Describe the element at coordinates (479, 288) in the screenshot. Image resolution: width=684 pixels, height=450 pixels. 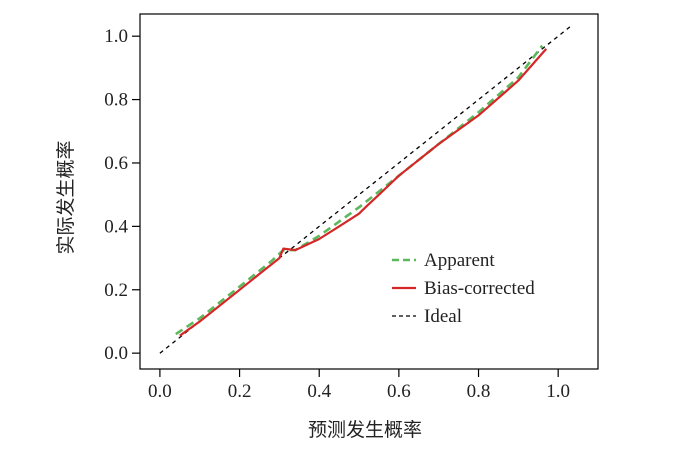
I see `legend-label-bias-corrected: Bias-corrected` at that location.